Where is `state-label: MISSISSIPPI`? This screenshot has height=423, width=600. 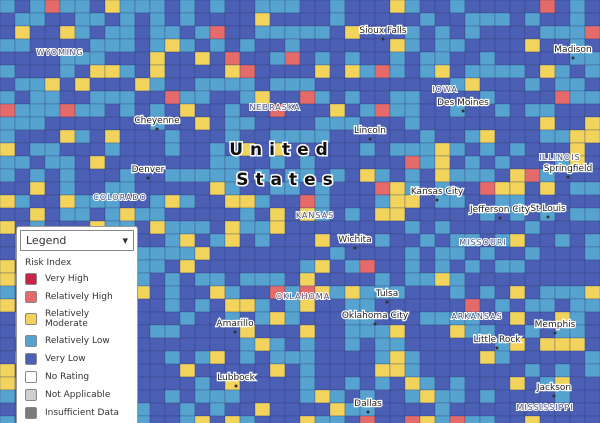 state-label: MISSISSIPPI is located at coordinates (544, 407).